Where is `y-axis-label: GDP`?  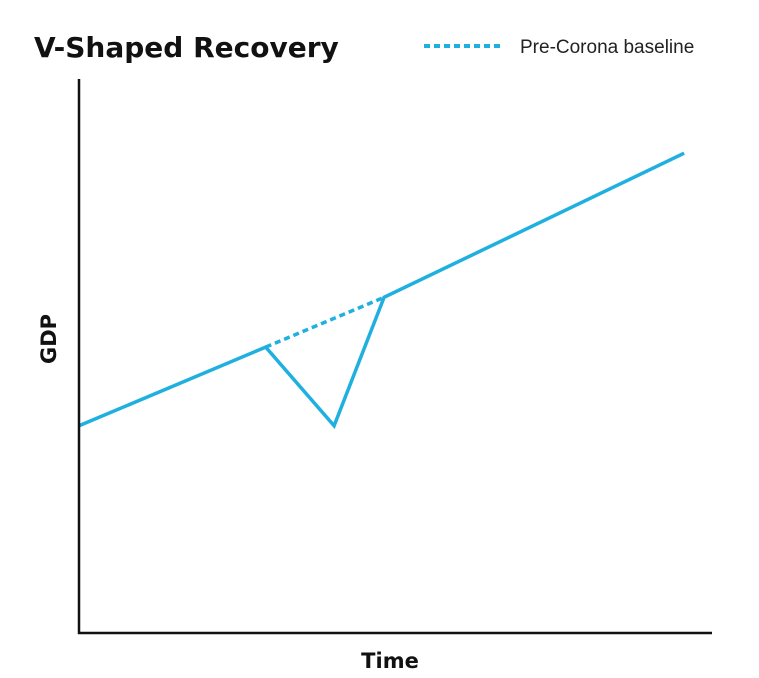 y-axis-label: GDP is located at coordinates (49, 339).